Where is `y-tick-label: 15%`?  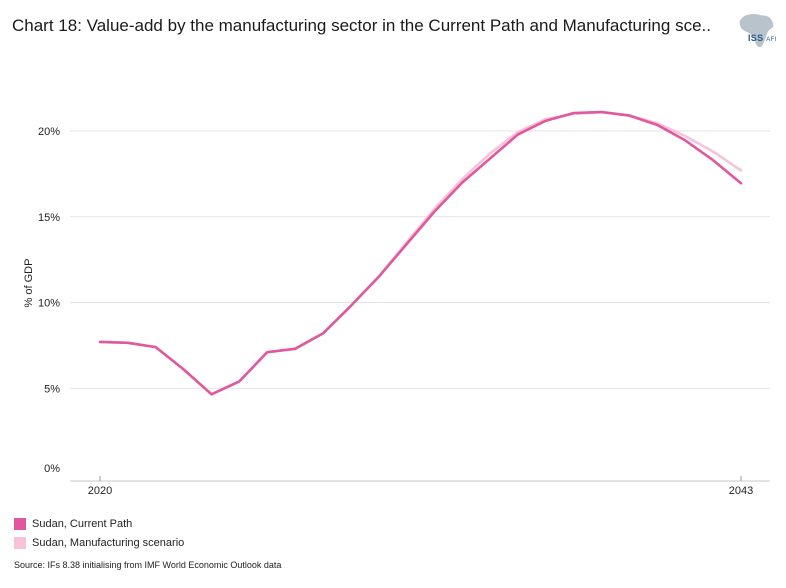 y-tick-label: 15% is located at coordinates (49, 218).